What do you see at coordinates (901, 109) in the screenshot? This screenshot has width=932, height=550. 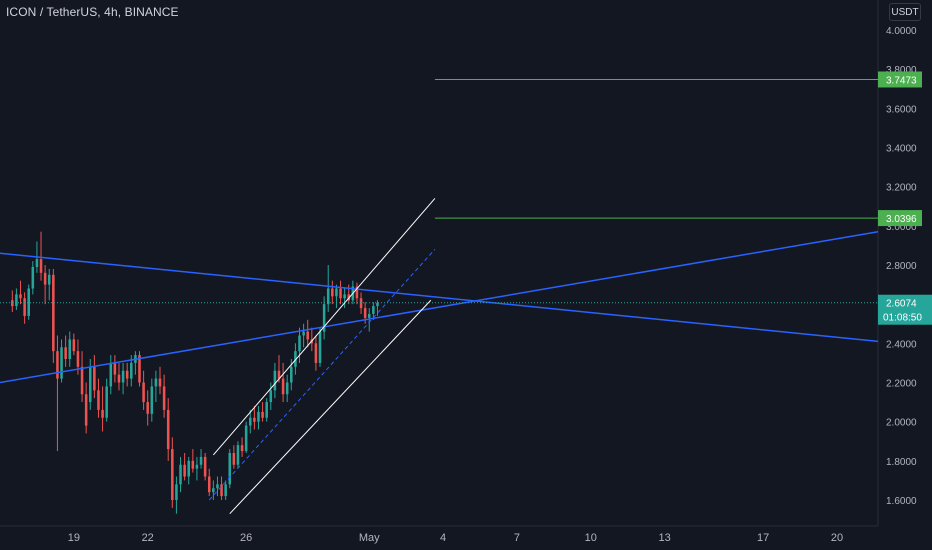 I see `price-tick-label: 3.6000` at bounding box center [901, 109].